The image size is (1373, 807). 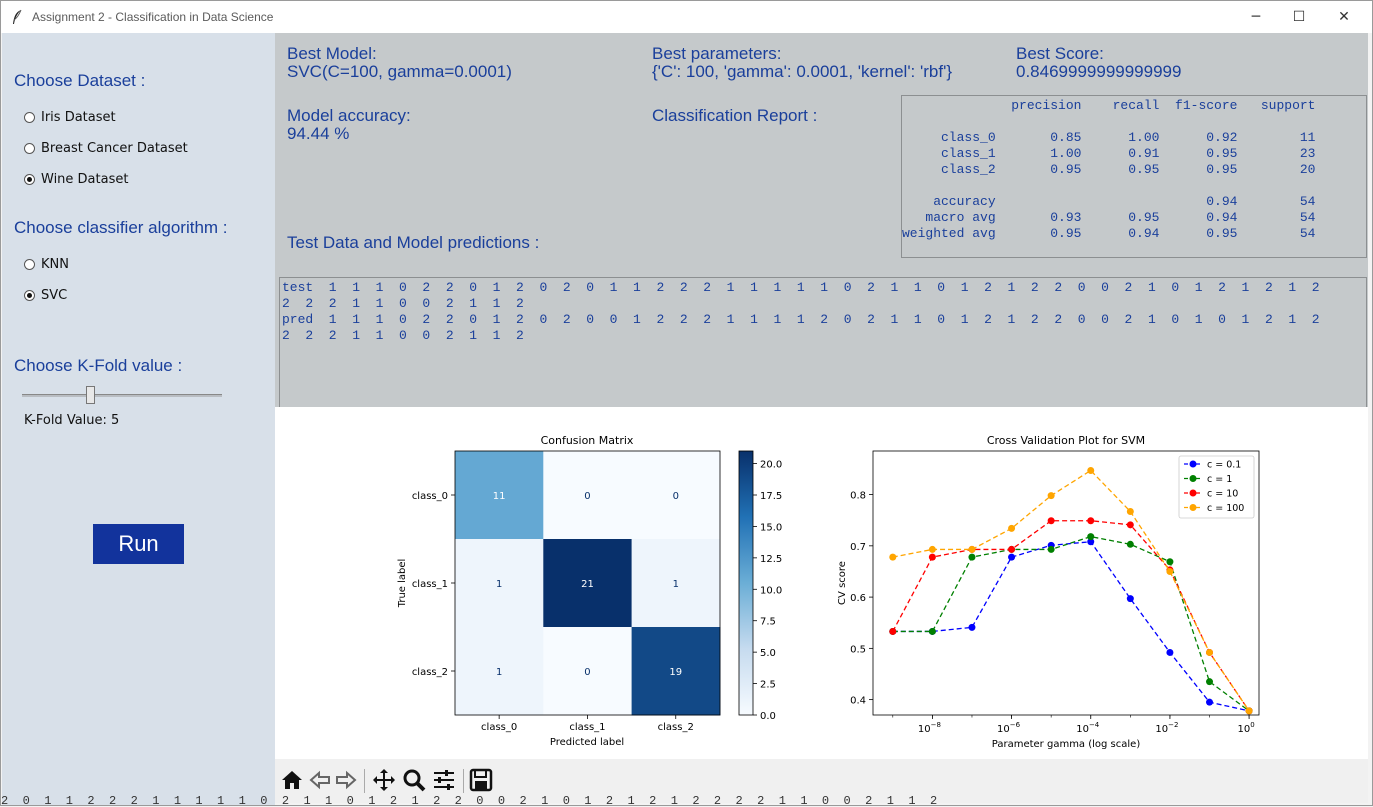 I want to click on home-icon, so click(x=292, y=780).